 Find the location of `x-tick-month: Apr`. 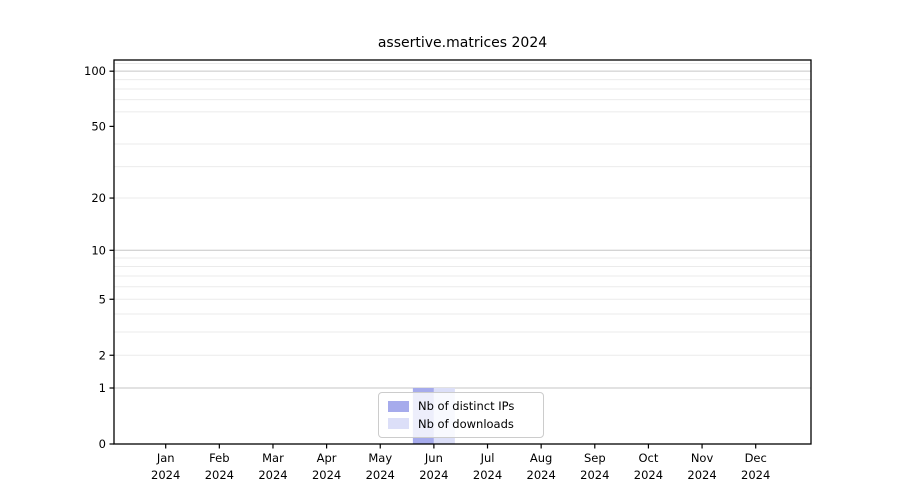

x-tick-month: Apr is located at coordinates (327, 458).